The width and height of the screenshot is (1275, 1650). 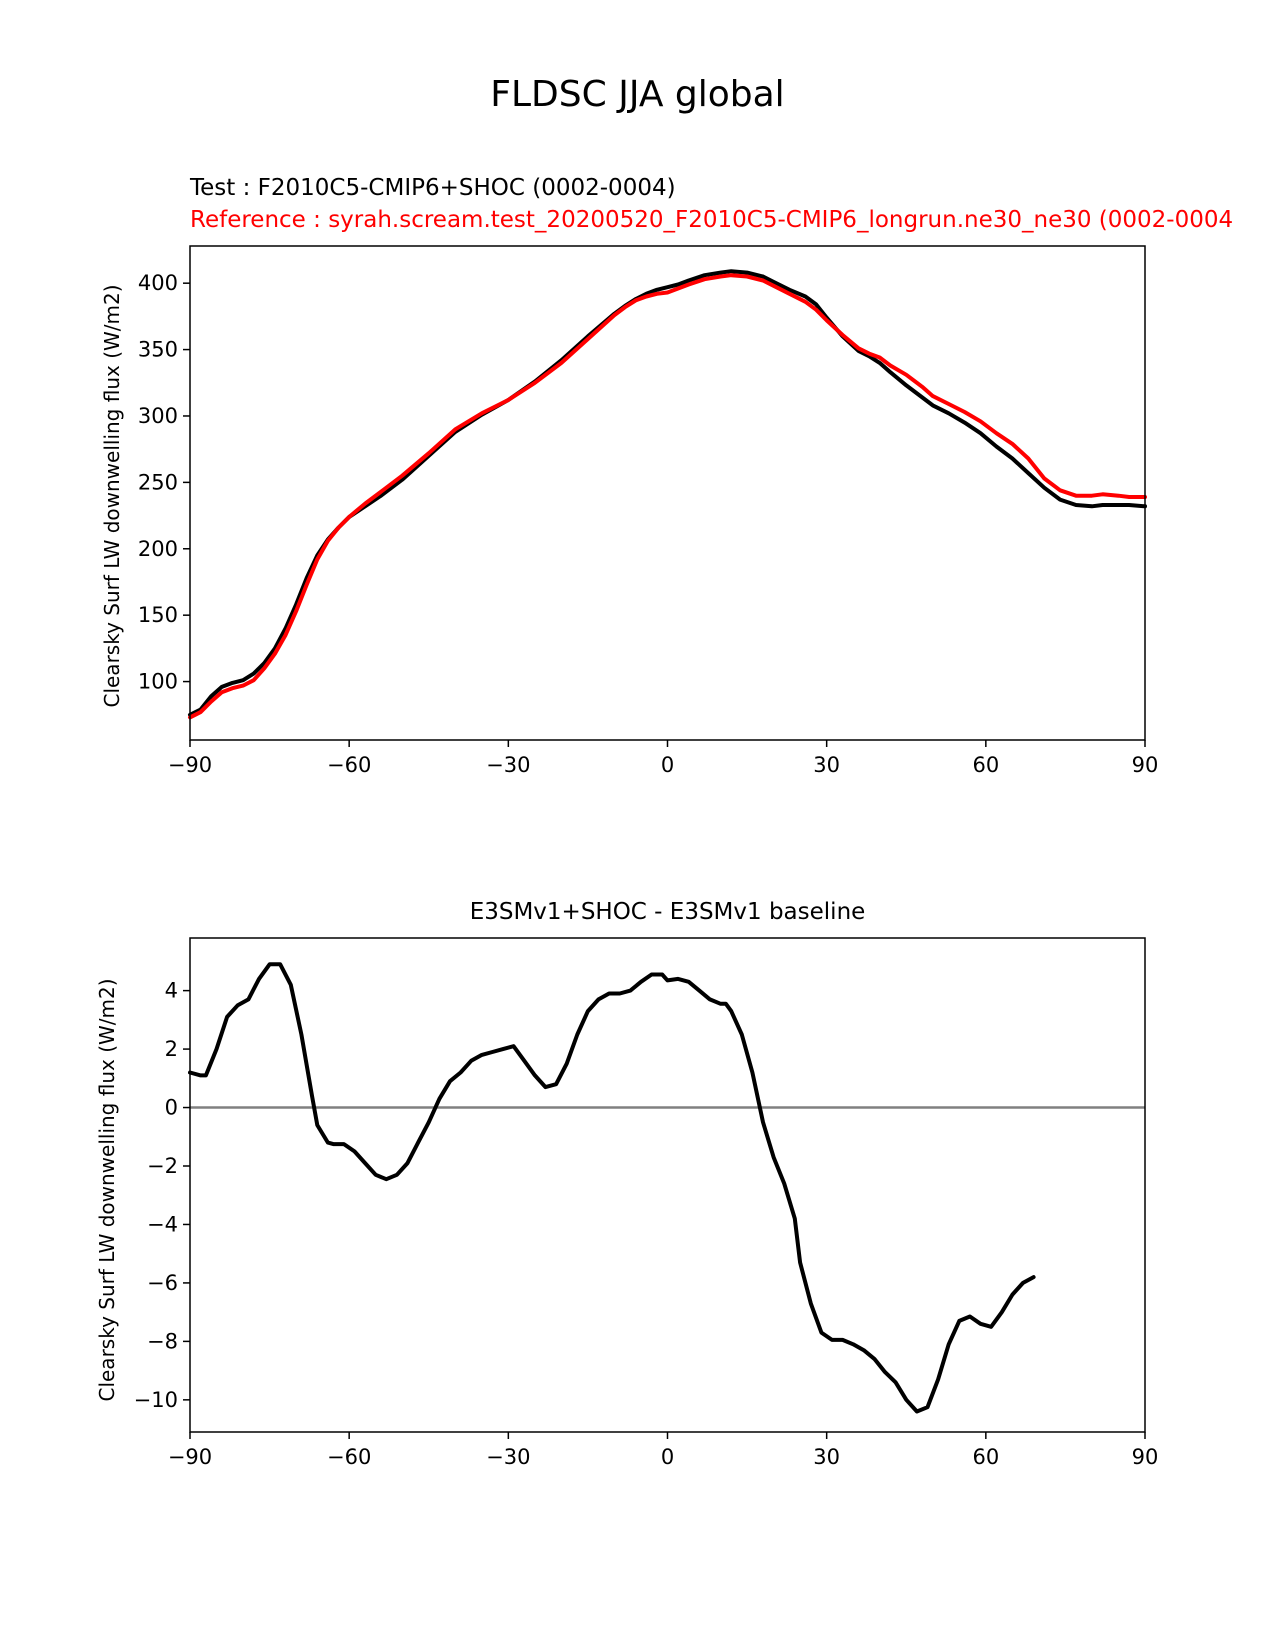 What do you see at coordinates (158, 350) in the screenshot?
I see `top-ytick-label: 350` at bounding box center [158, 350].